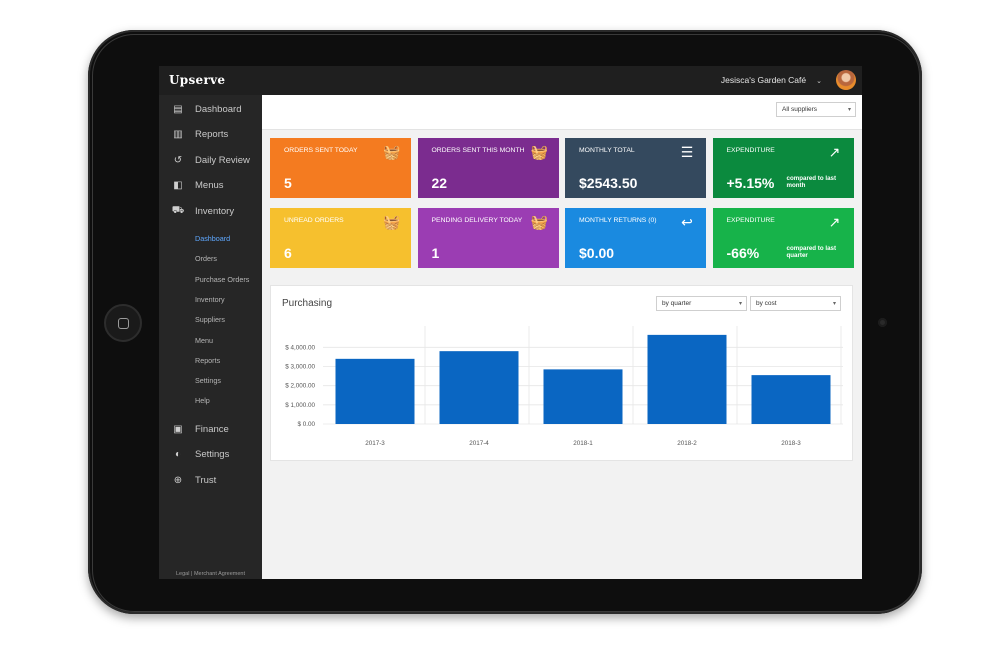 The image size is (1000, 667). Describe the element at coordinates (213, 238) in the screenshot. I see `sidebar-subitem-dashboard: Dashboard` at that location.